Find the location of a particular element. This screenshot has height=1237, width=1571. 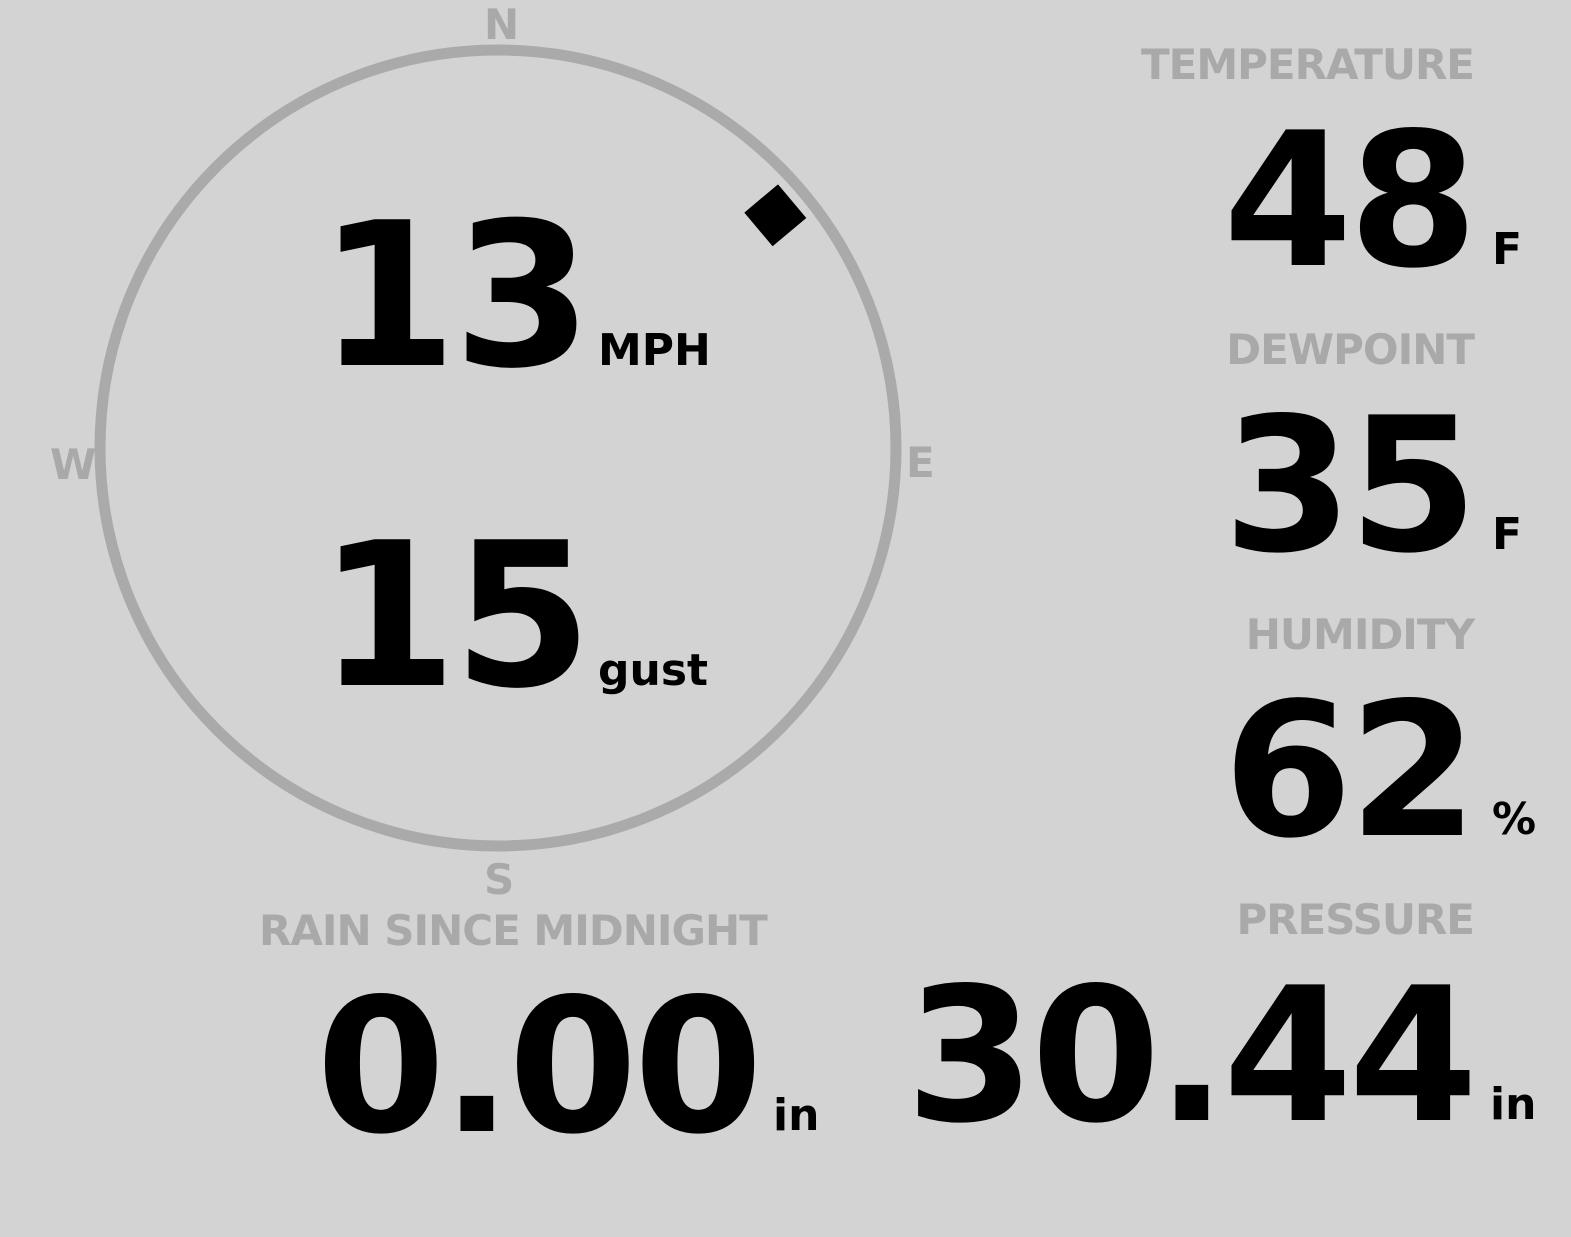

compass-north: N is located at coordinates (502, 24).